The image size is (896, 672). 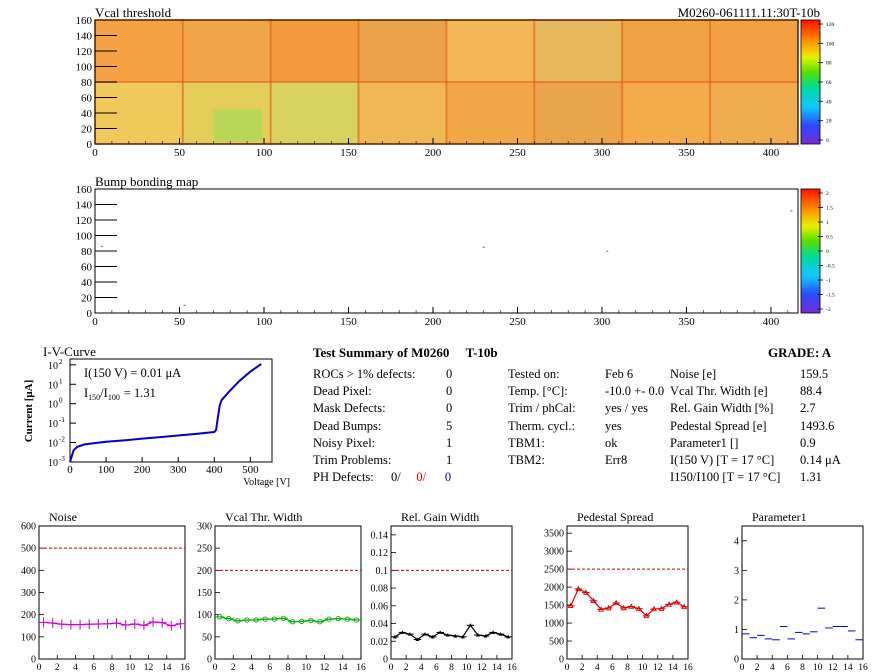 What do you see at coordinates (266, 482) in the screenshot?
I see `iv-xlabel: Voltage [V]` at bounding box center [266, 482].